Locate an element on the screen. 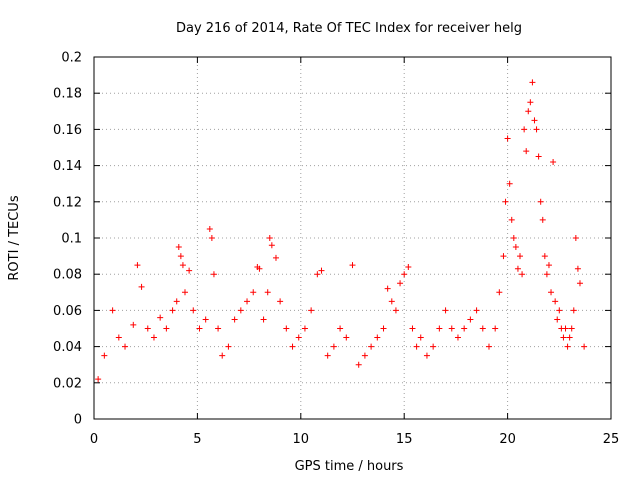  y-tick-label: 0.04 is located at coordinates (67, 347).